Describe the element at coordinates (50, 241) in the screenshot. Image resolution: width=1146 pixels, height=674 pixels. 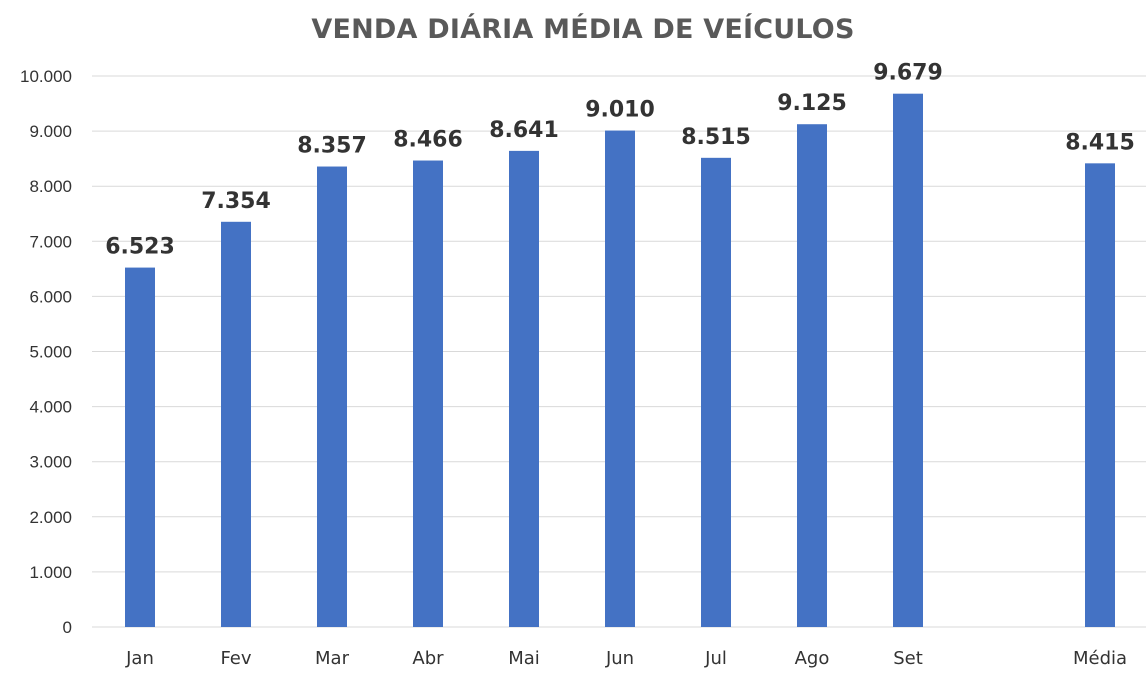
I see `y-tick-label: 7.000` at that location.